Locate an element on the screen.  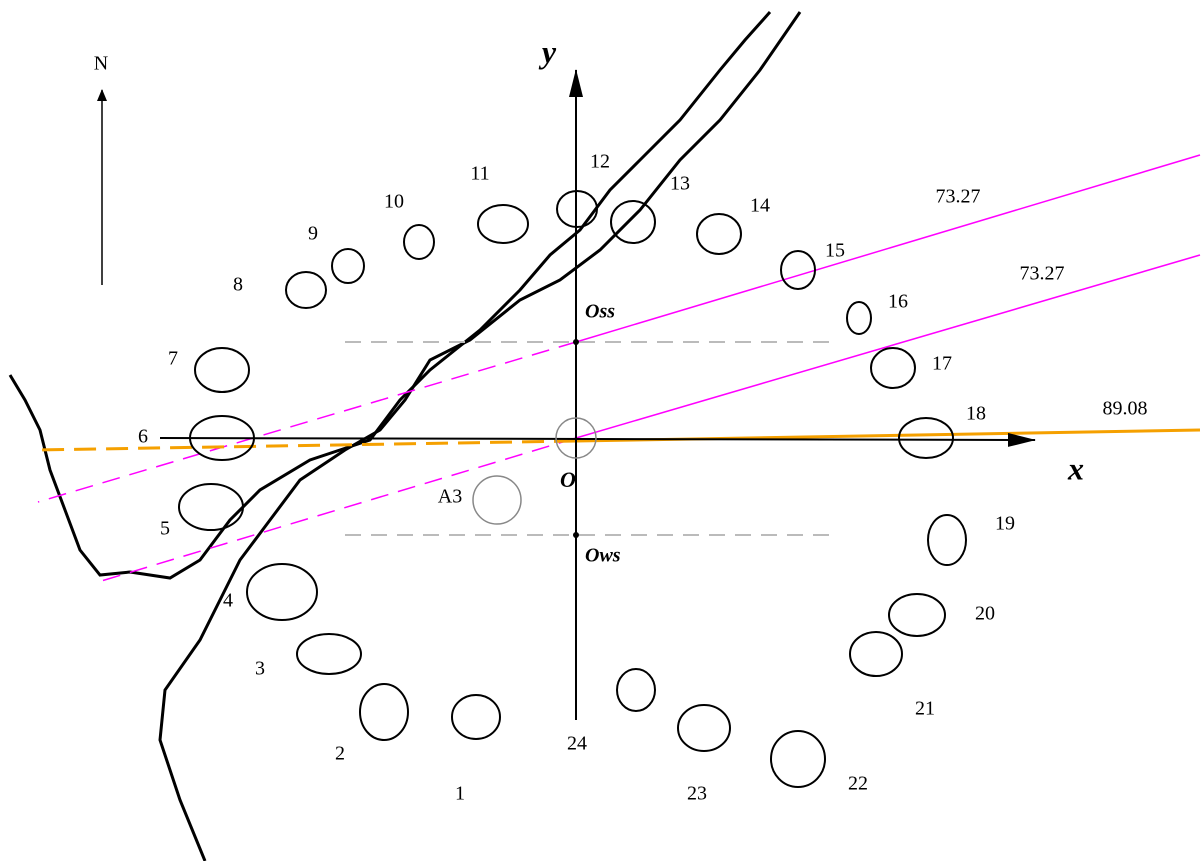
north-label: N is located at coordinates (101, 64).